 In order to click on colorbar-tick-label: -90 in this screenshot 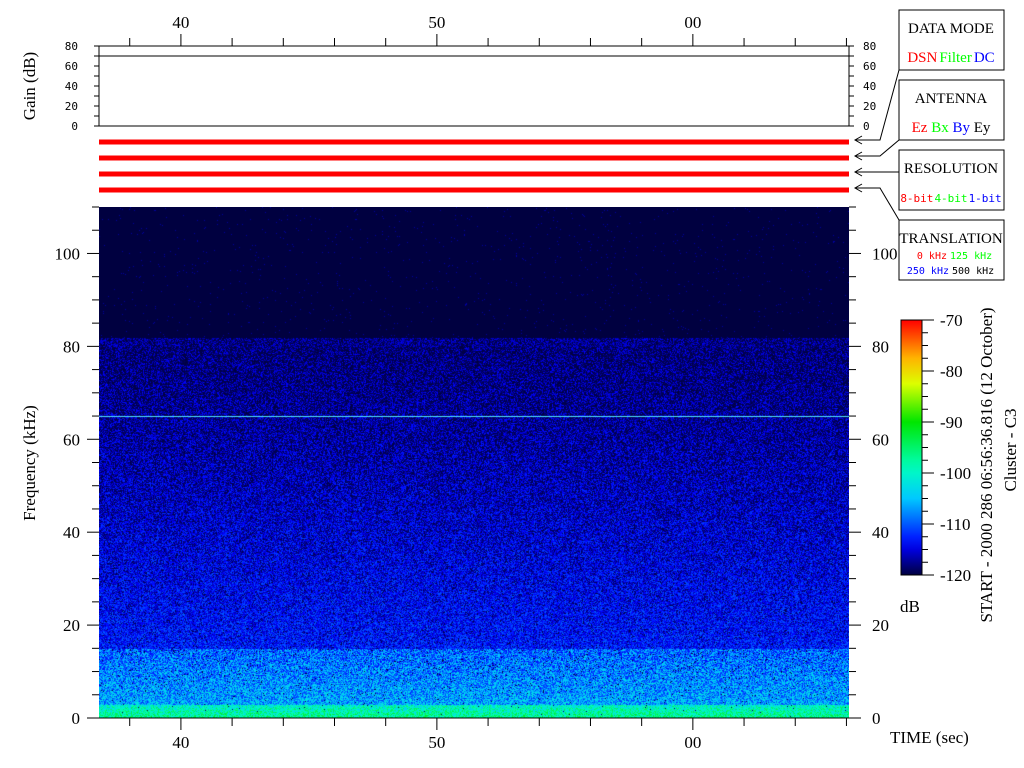, I will do `click(951, 422)`.